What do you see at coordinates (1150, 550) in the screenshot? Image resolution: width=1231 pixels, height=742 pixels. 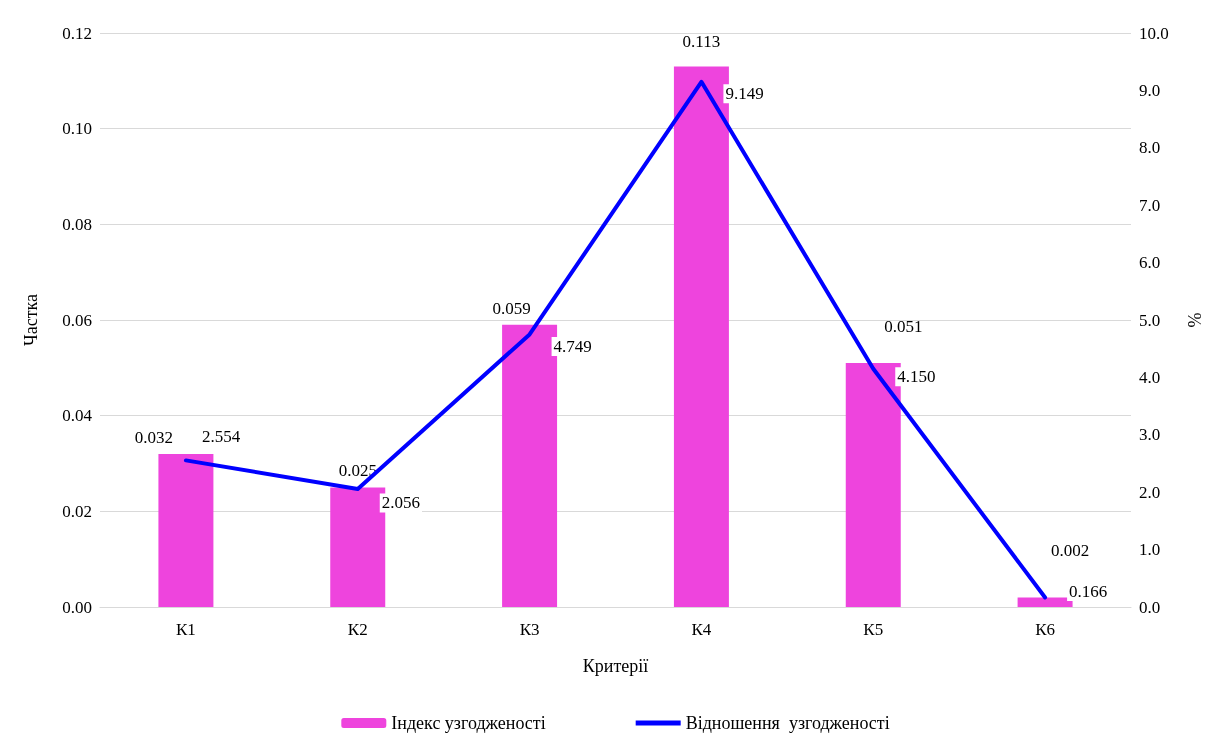 I see `y2-tick-label: 1.0` at bounding box center [1150, 550].